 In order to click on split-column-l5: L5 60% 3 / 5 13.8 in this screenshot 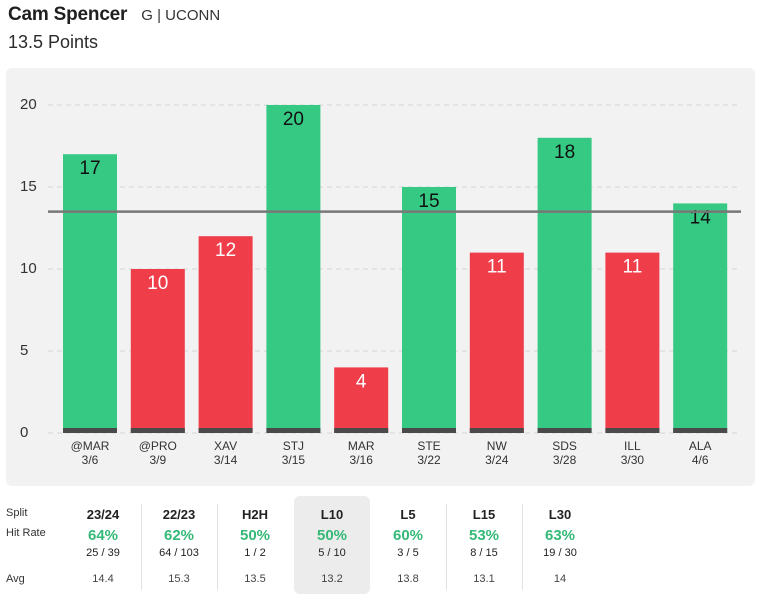, I will do `click(408, 545)`.